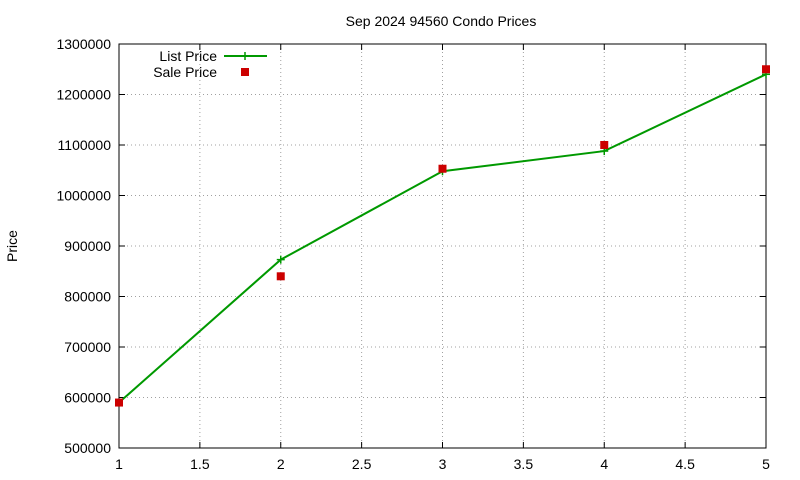  What do you see at coordinates (83, 44) in the screenshot?
I see `y-tick-label: 1300000` at bounding box center [83, 44].